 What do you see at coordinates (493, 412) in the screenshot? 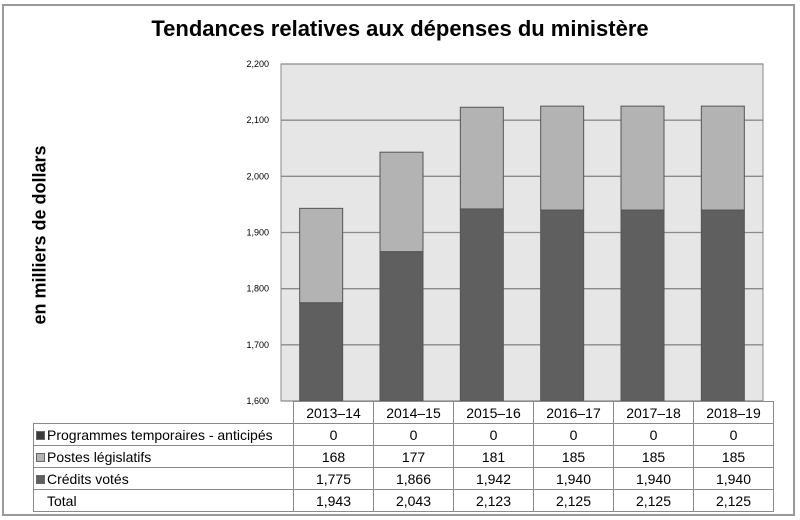
I see `x-tick-label: 2015–16` at bounding box center [493, 412].